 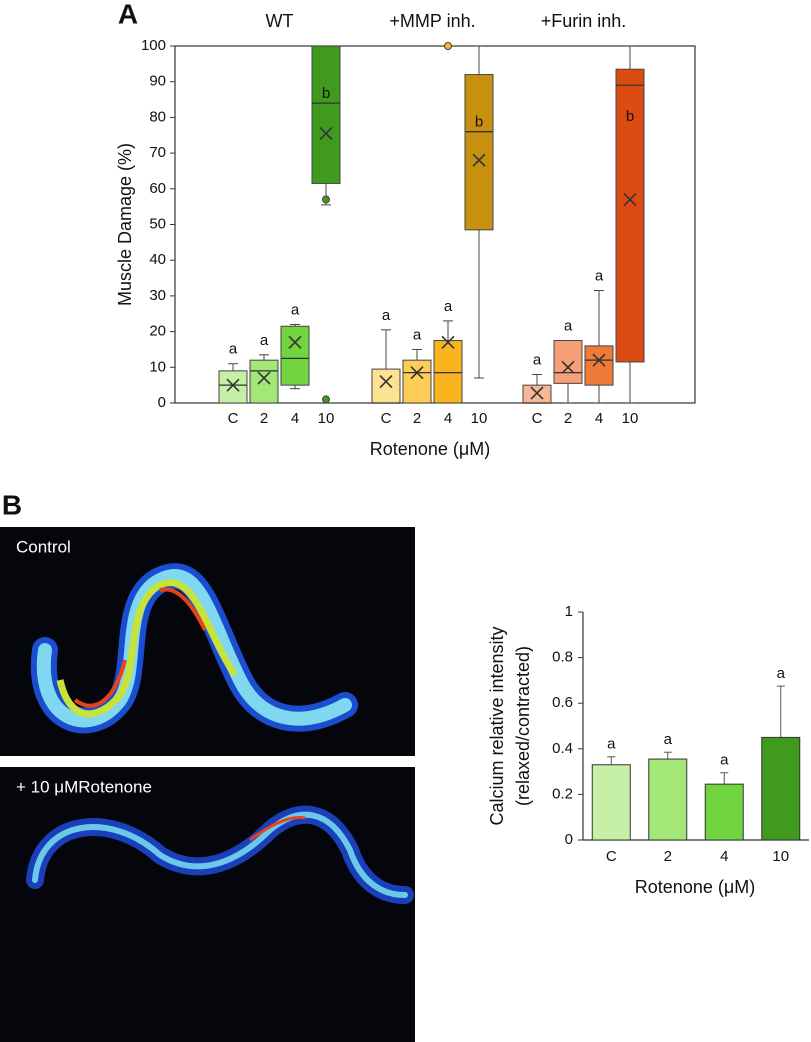 What do you see at coordinates (497, 725) in the screenshot?
I see `y-axis-label: Calcium relative intensity` at bounding box center [497, 725].